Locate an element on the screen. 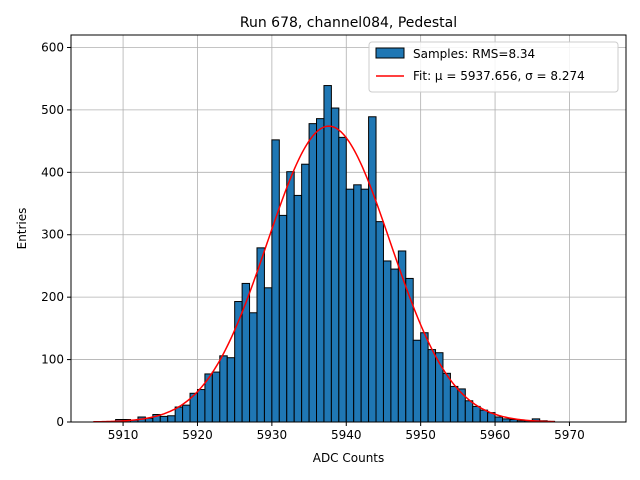  legend-box is located at coordinates (493, 67).